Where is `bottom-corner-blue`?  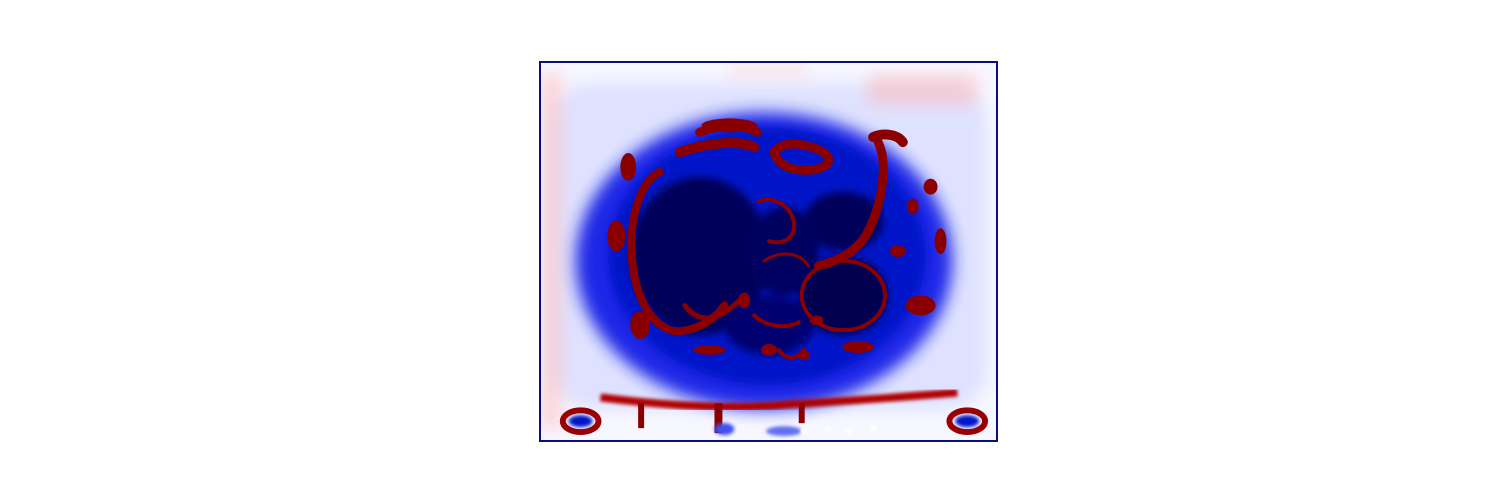 bottom-corner-blue is located at coordinates (774, 426).